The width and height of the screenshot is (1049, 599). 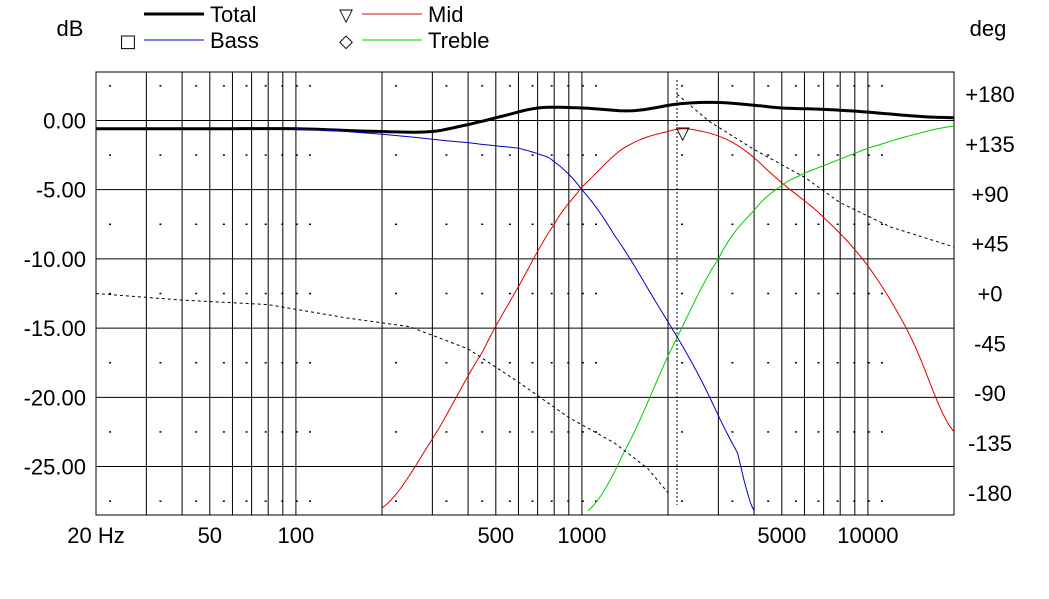 What do you see at coordinates (990, 343) in the screenshot?
I see `y-right-tick-label: -45` at bounding box center [990, 343].